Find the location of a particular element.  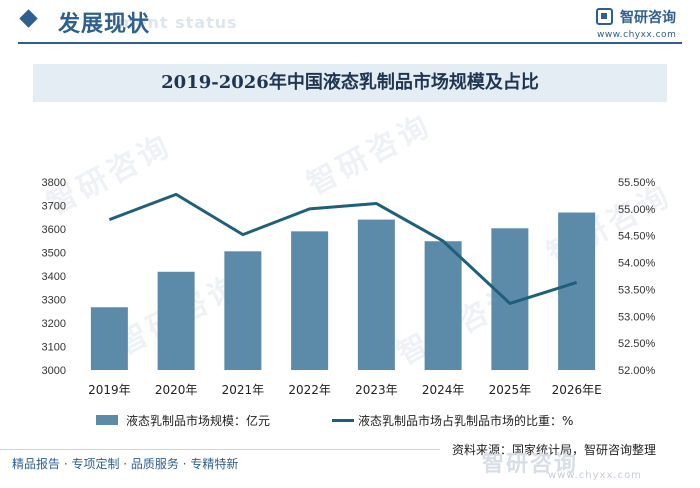

category-label: 2019年 is located at coordinates (109, 390).